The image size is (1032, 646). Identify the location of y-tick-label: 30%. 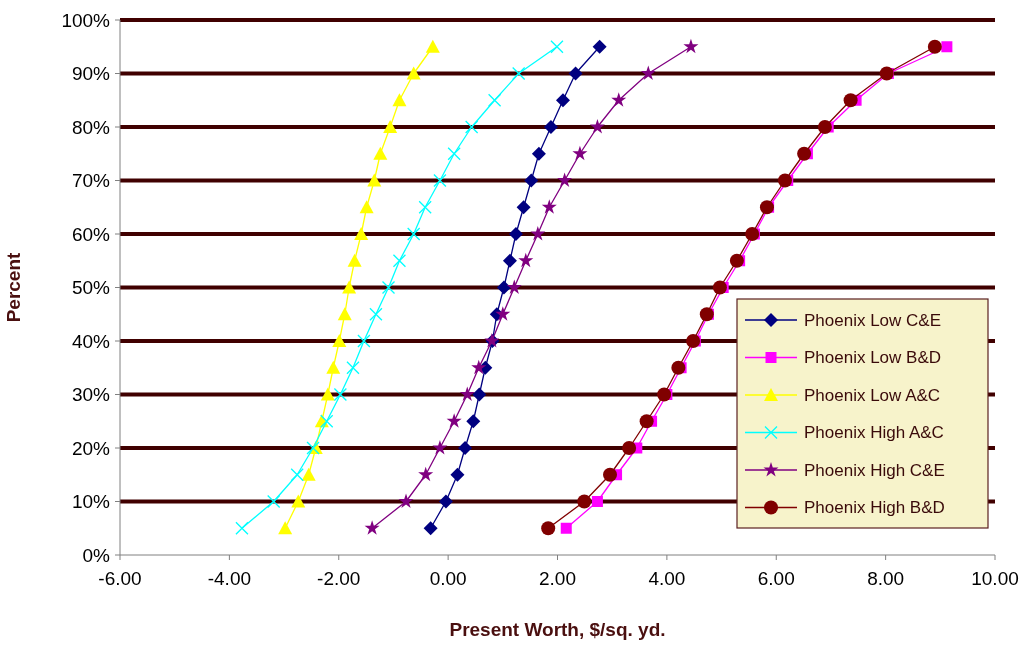
(91, 395).